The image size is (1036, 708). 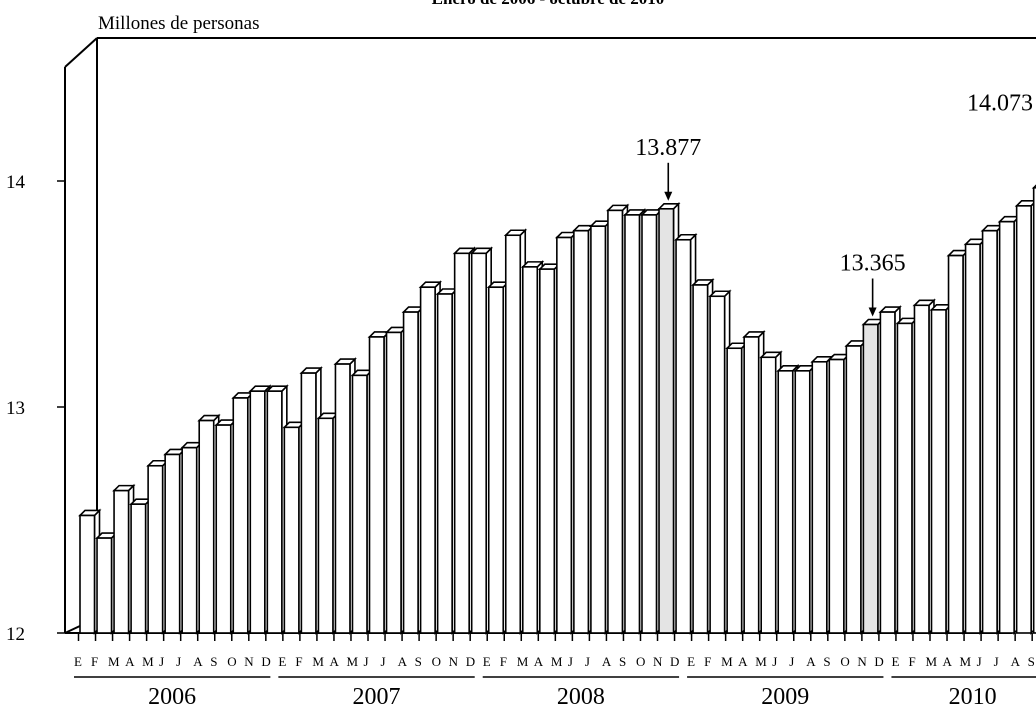 I want to click on annotation-label: 13.365, so click(x=873, y=264).